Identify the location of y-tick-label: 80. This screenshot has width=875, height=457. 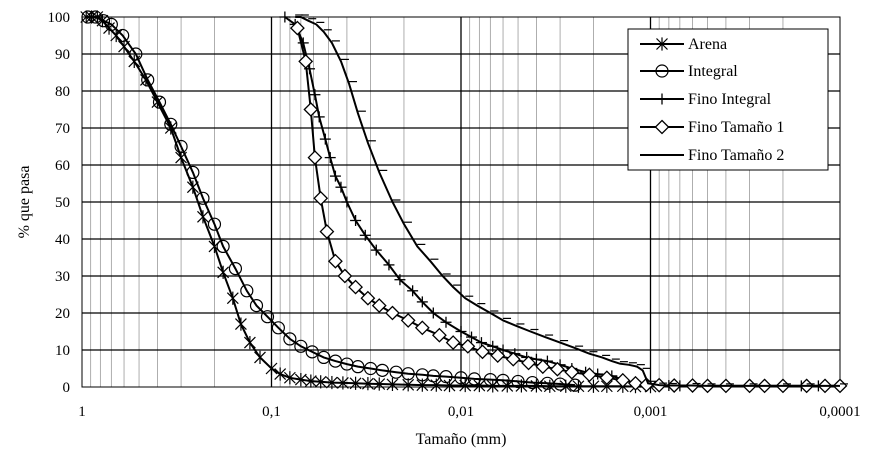
(62, 92).